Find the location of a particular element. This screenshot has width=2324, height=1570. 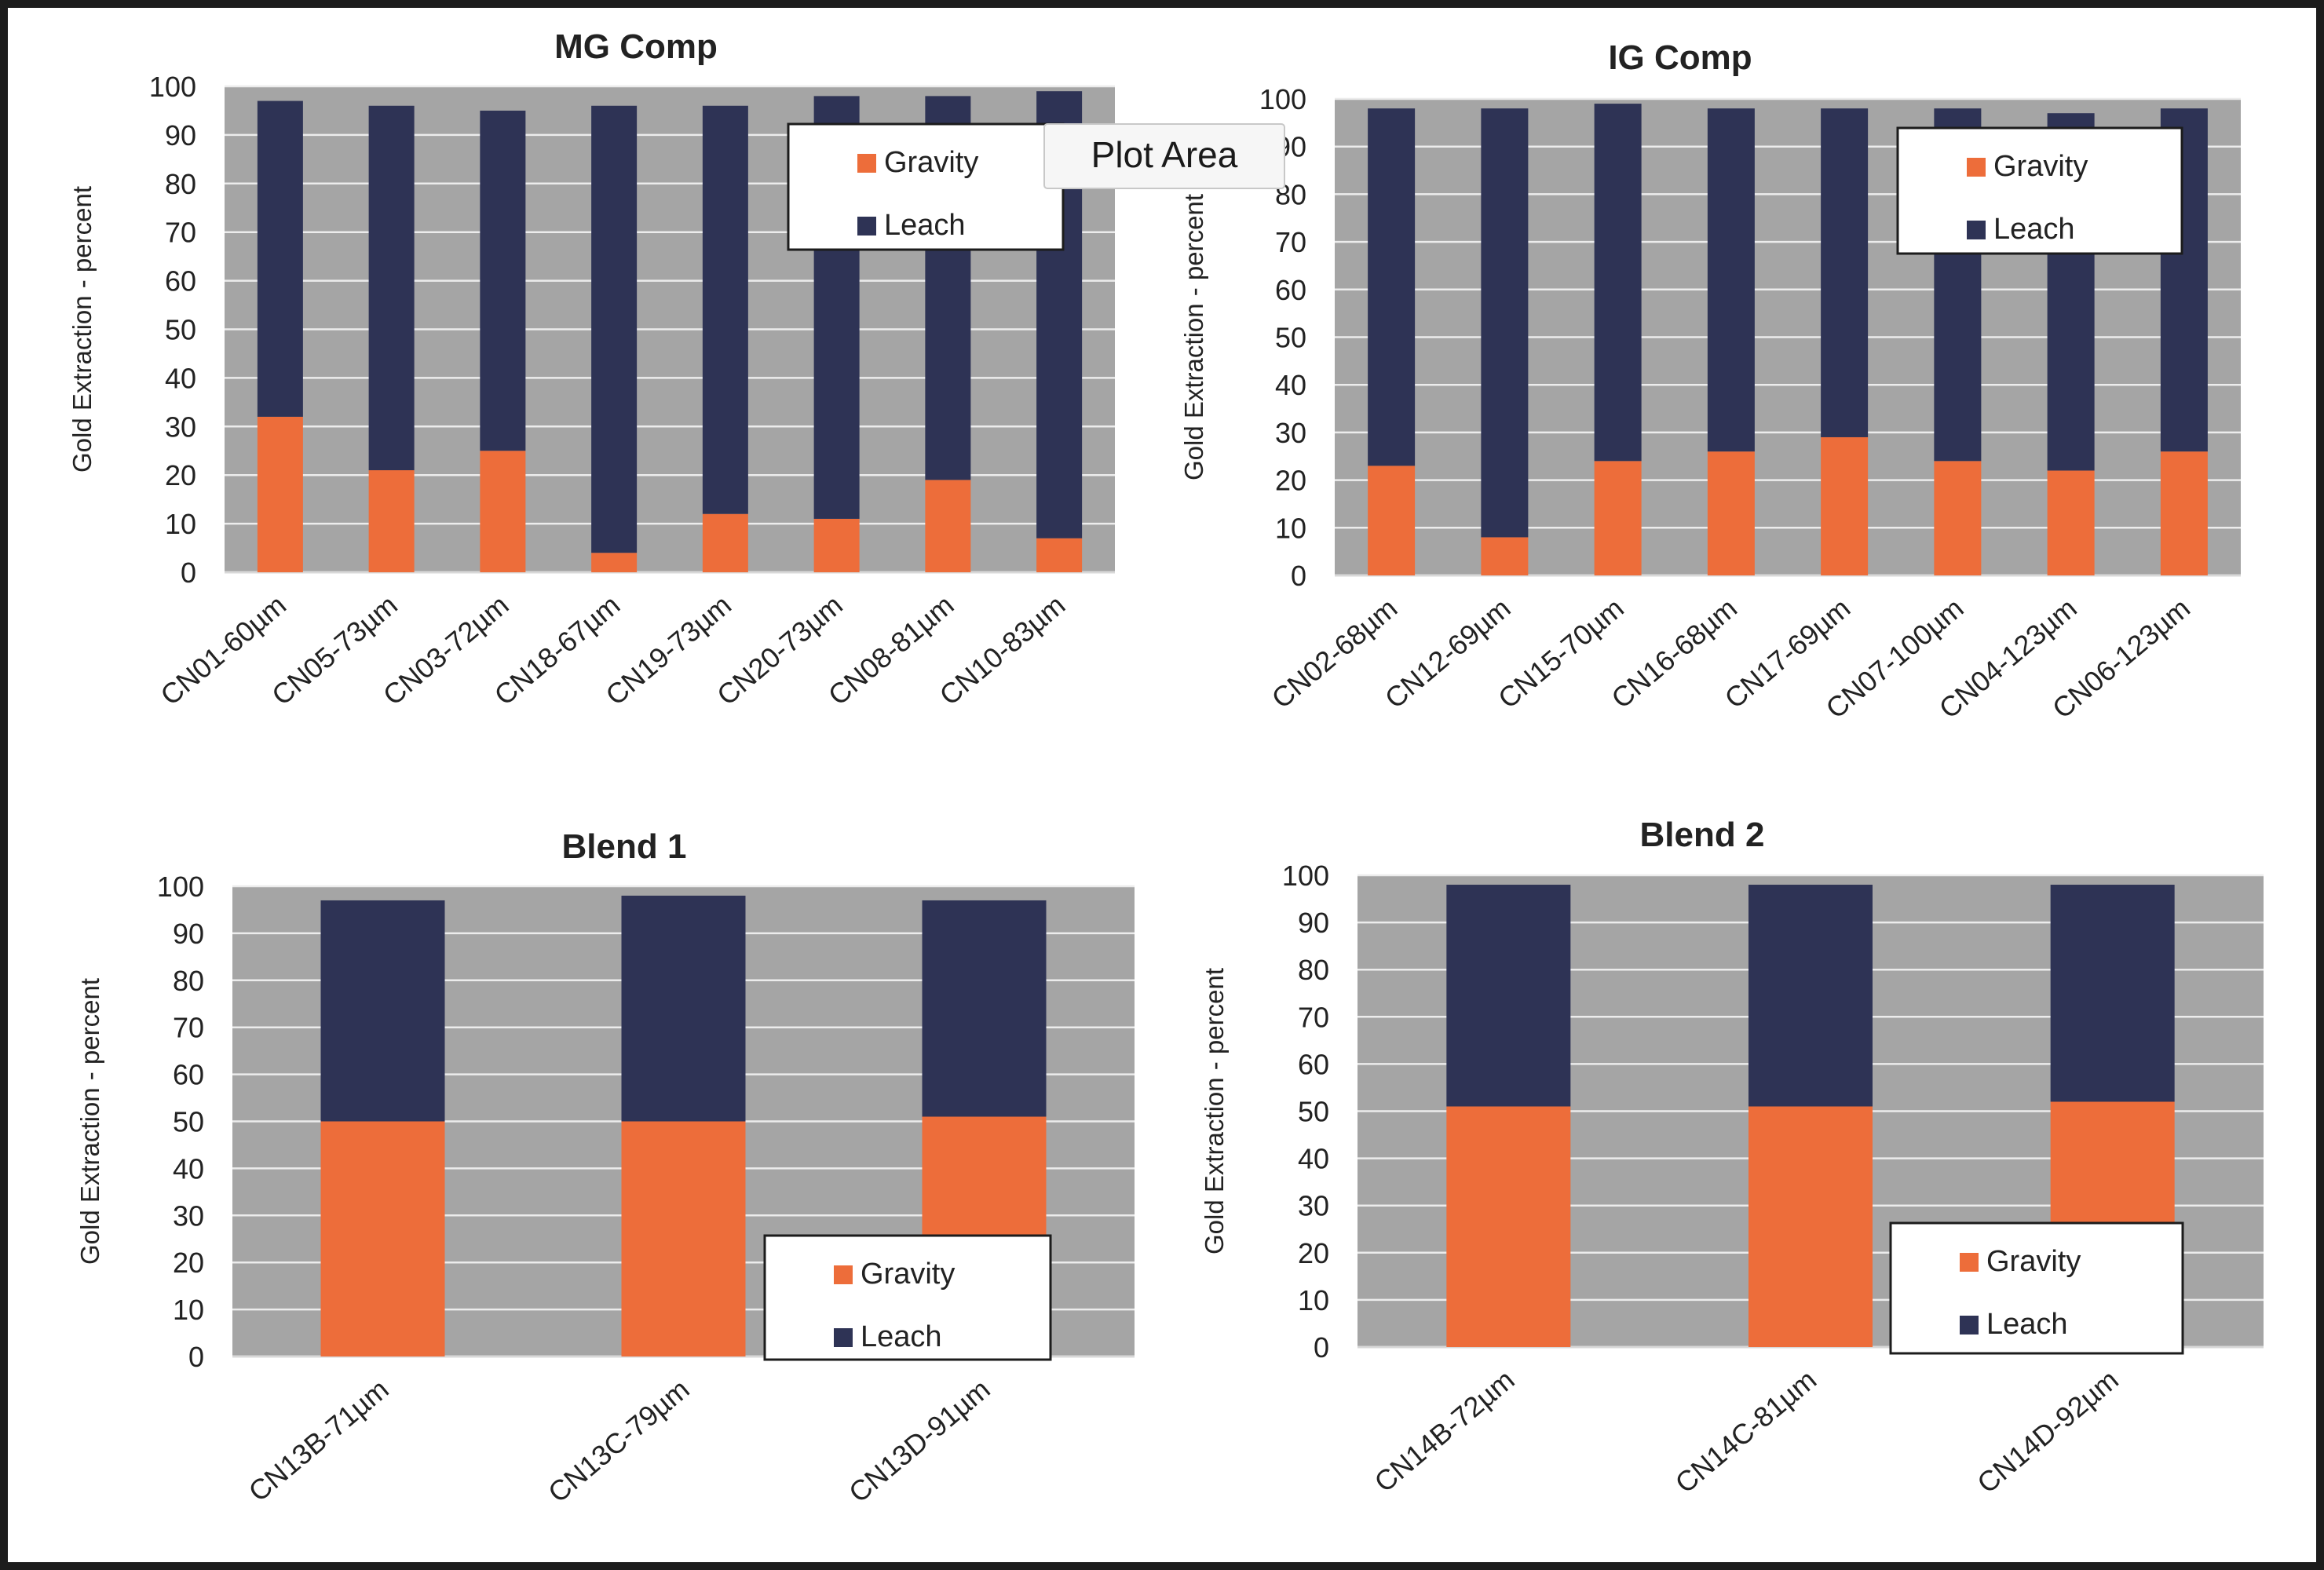

x-tick-label: CN13B-71µm is located at coordinates (319, 1440).